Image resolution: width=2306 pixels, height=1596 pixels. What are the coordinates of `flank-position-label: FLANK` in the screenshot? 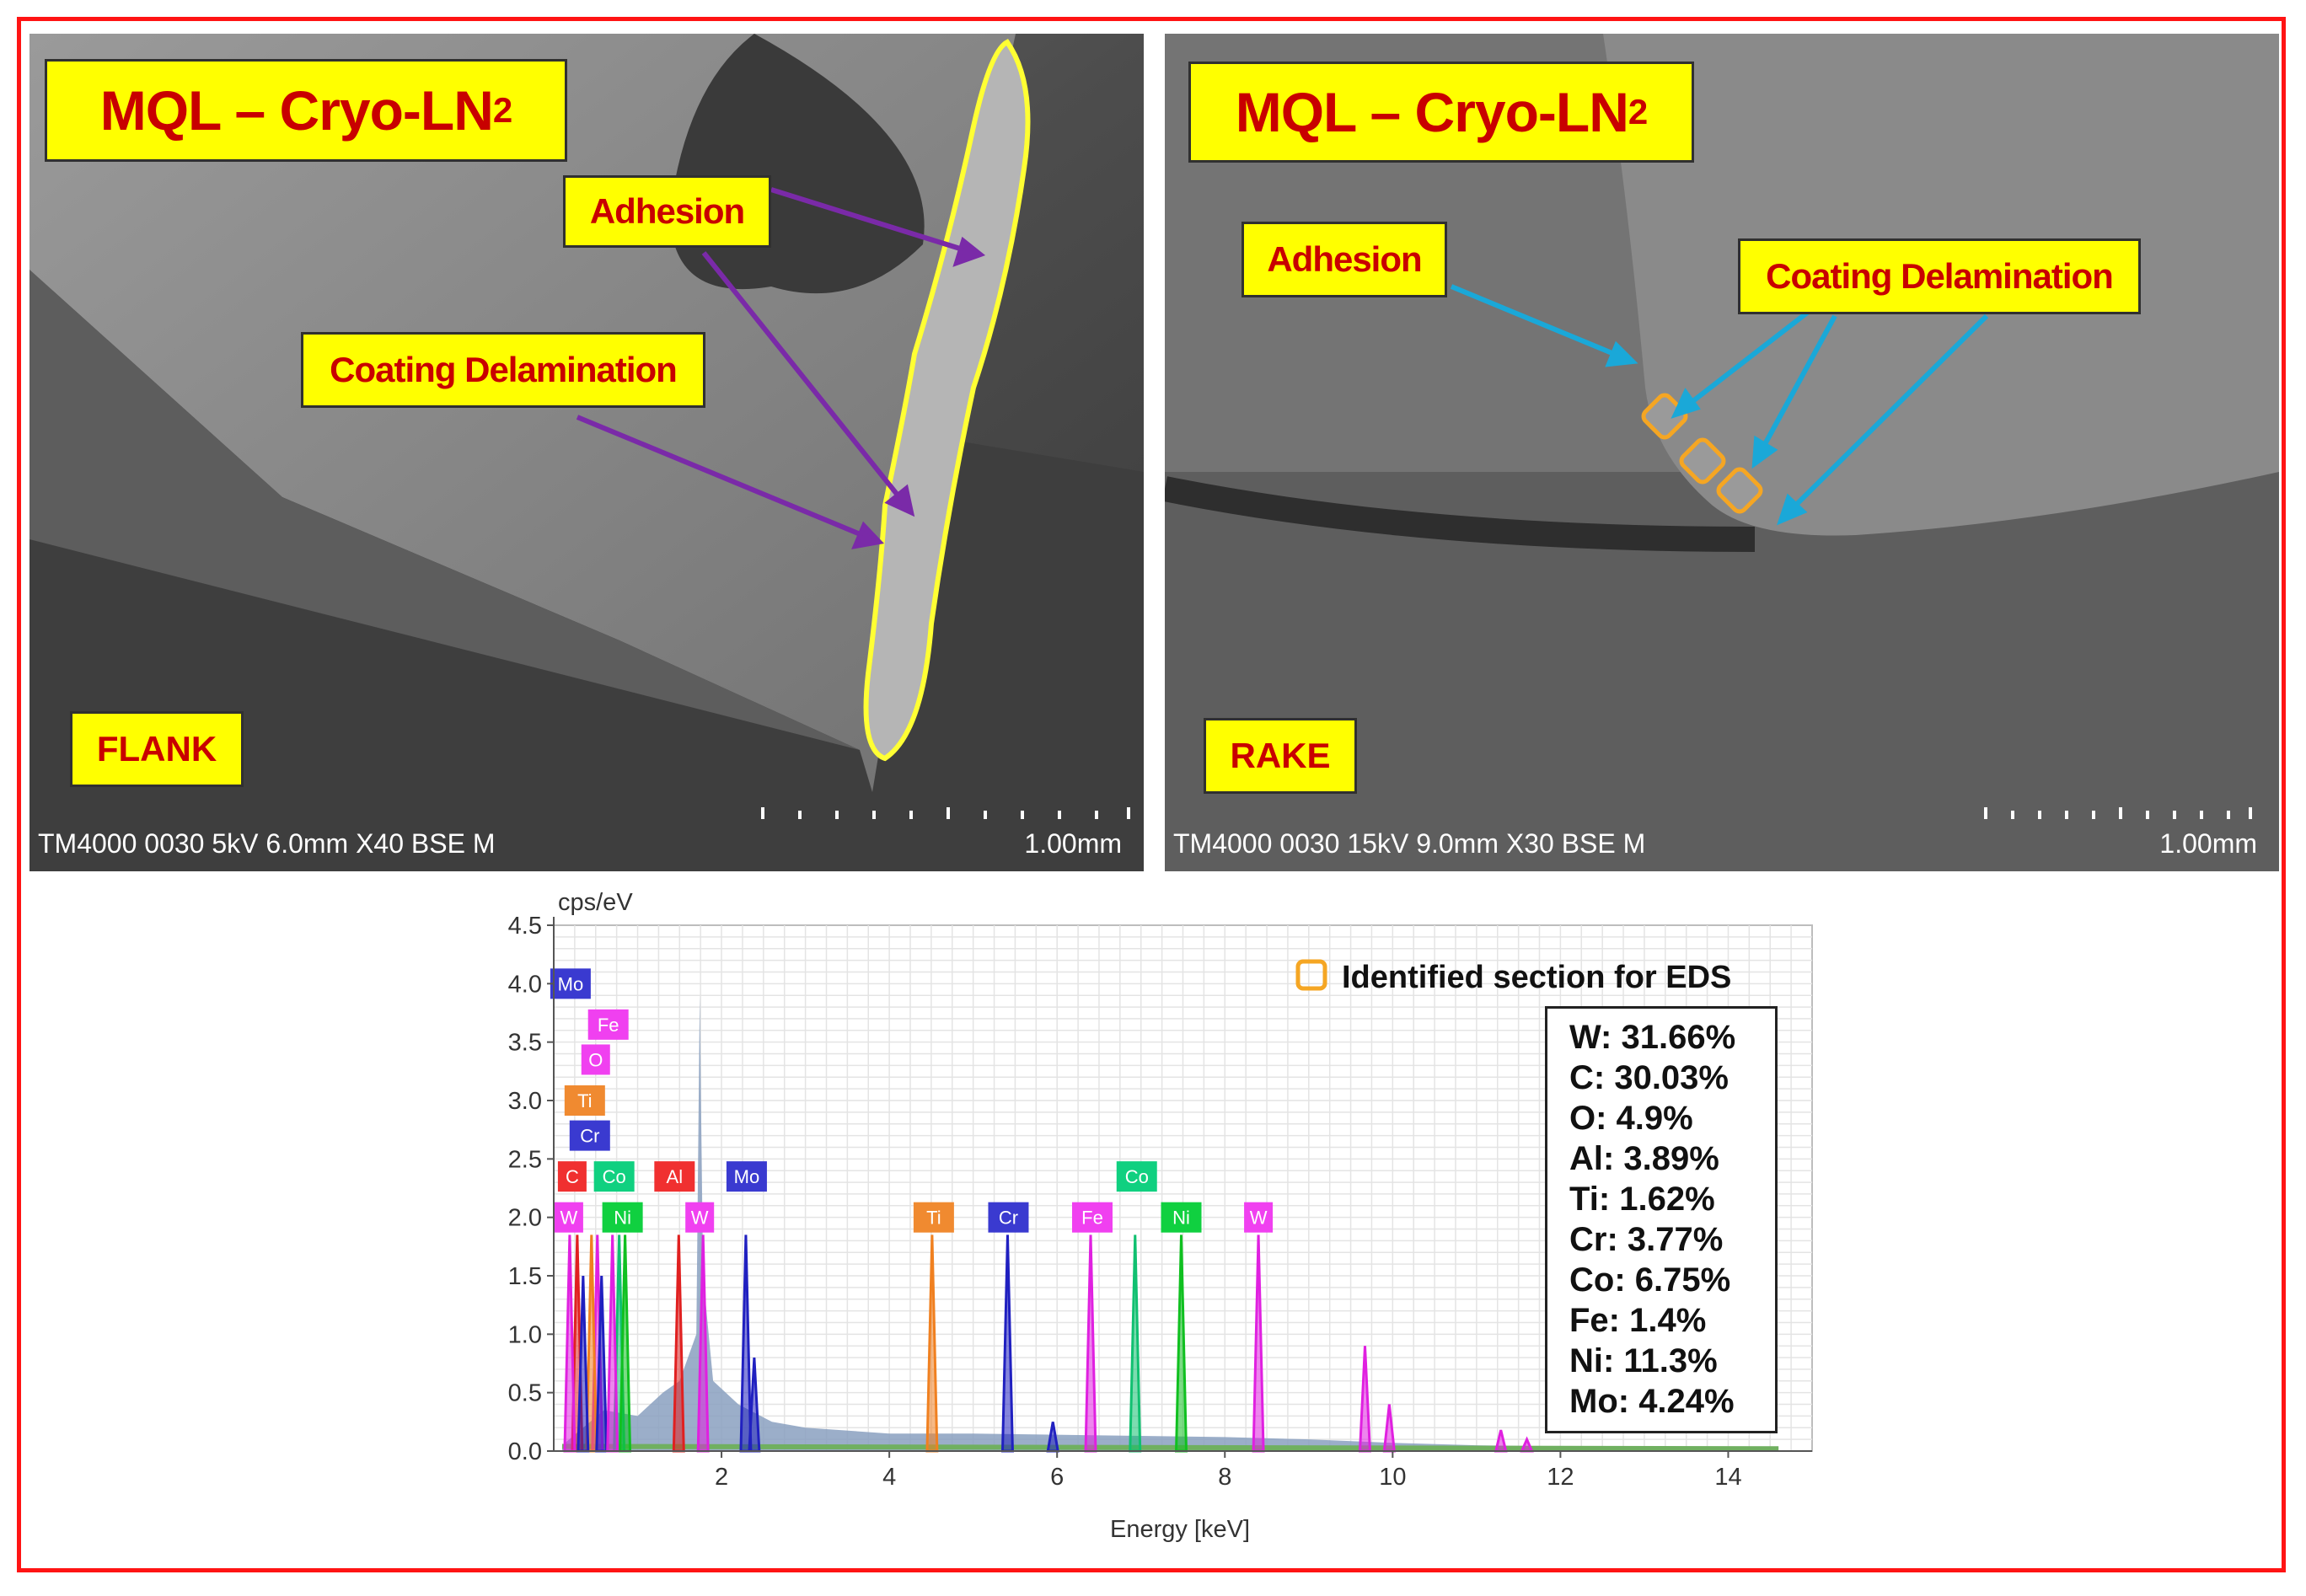 It's located at (157, 749).